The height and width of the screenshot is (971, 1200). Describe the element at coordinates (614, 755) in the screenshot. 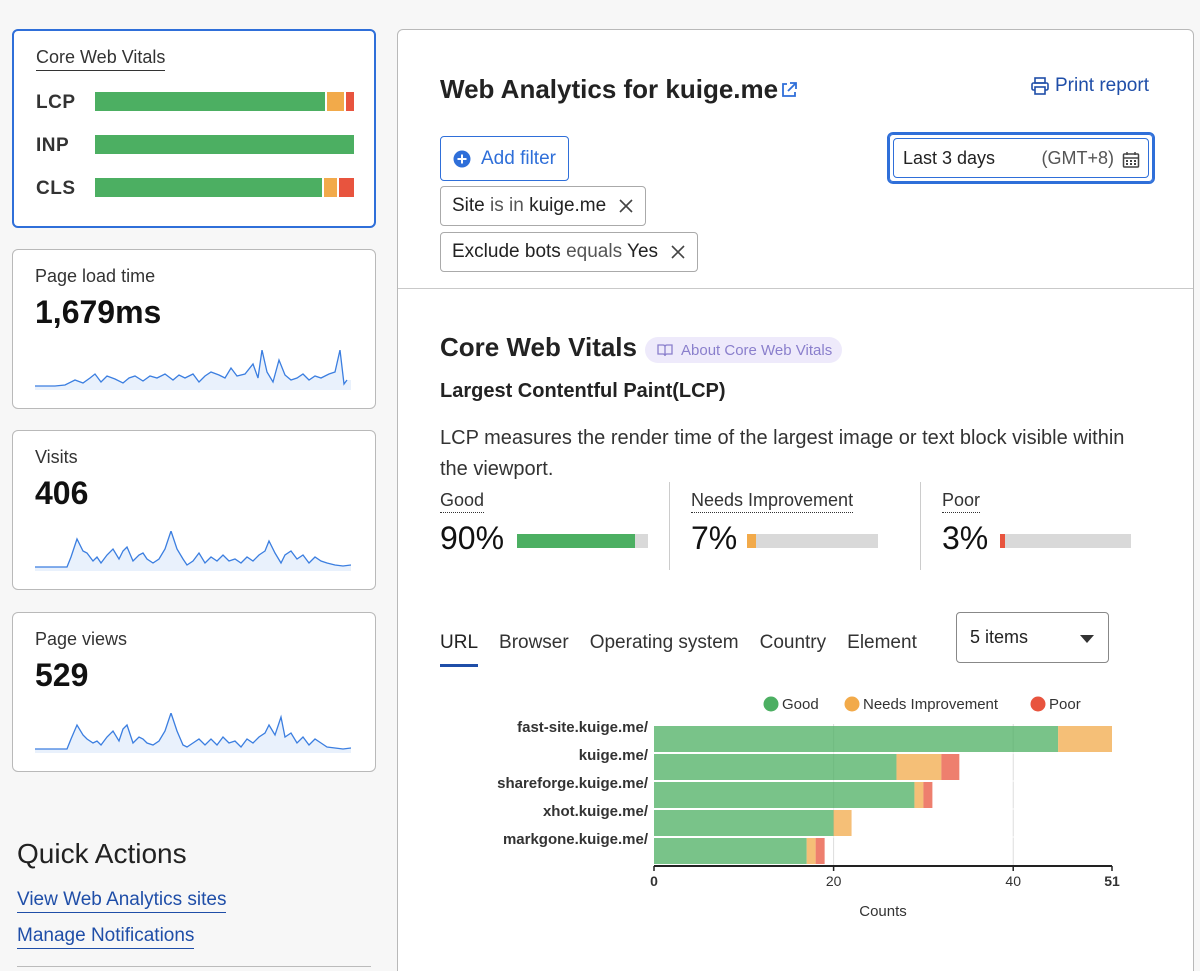

I see `y-tick-label: kuige.me/` at that location.